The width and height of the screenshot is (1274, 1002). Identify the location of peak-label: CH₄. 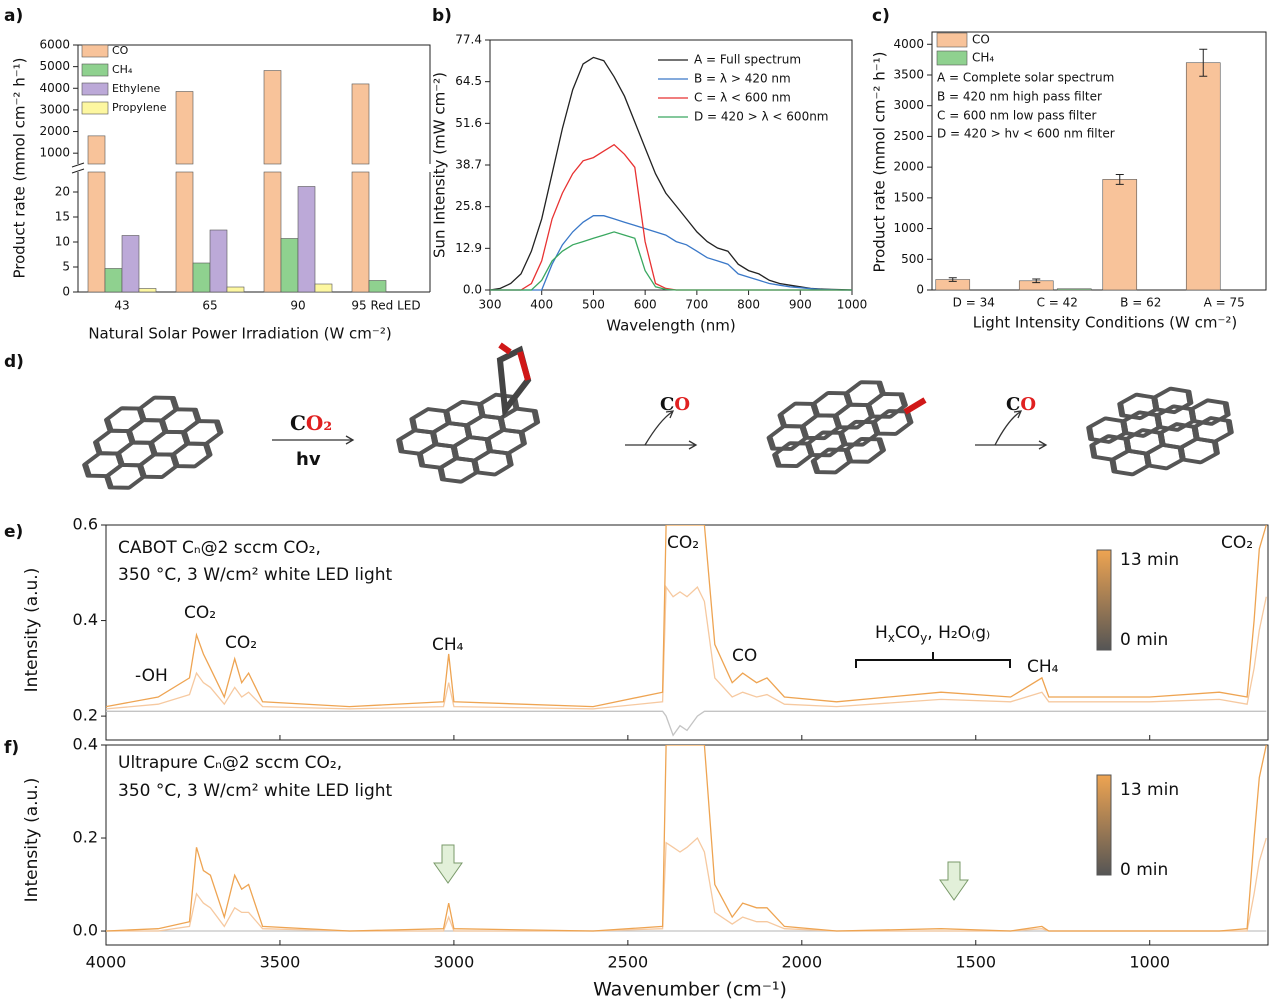
(448, 645).